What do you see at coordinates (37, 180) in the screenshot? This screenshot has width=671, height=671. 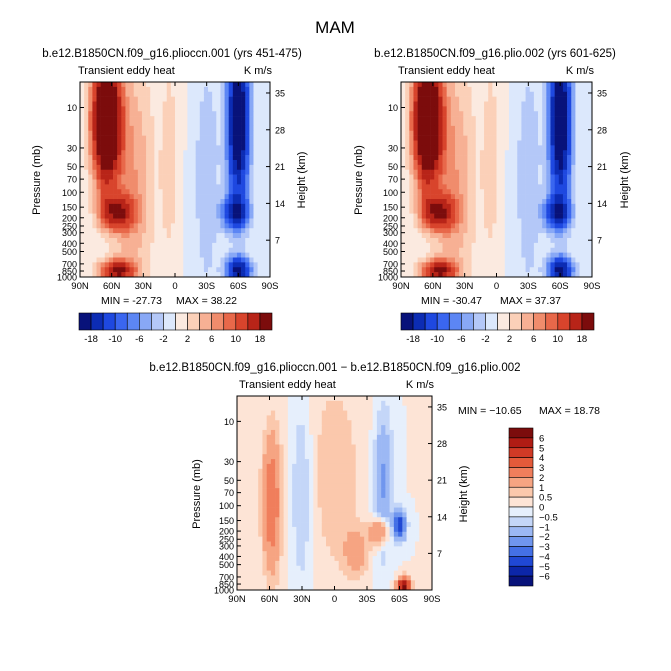 I see `panel-1-ylabel: Pressure (mb)` at bounding box center [37, 180].